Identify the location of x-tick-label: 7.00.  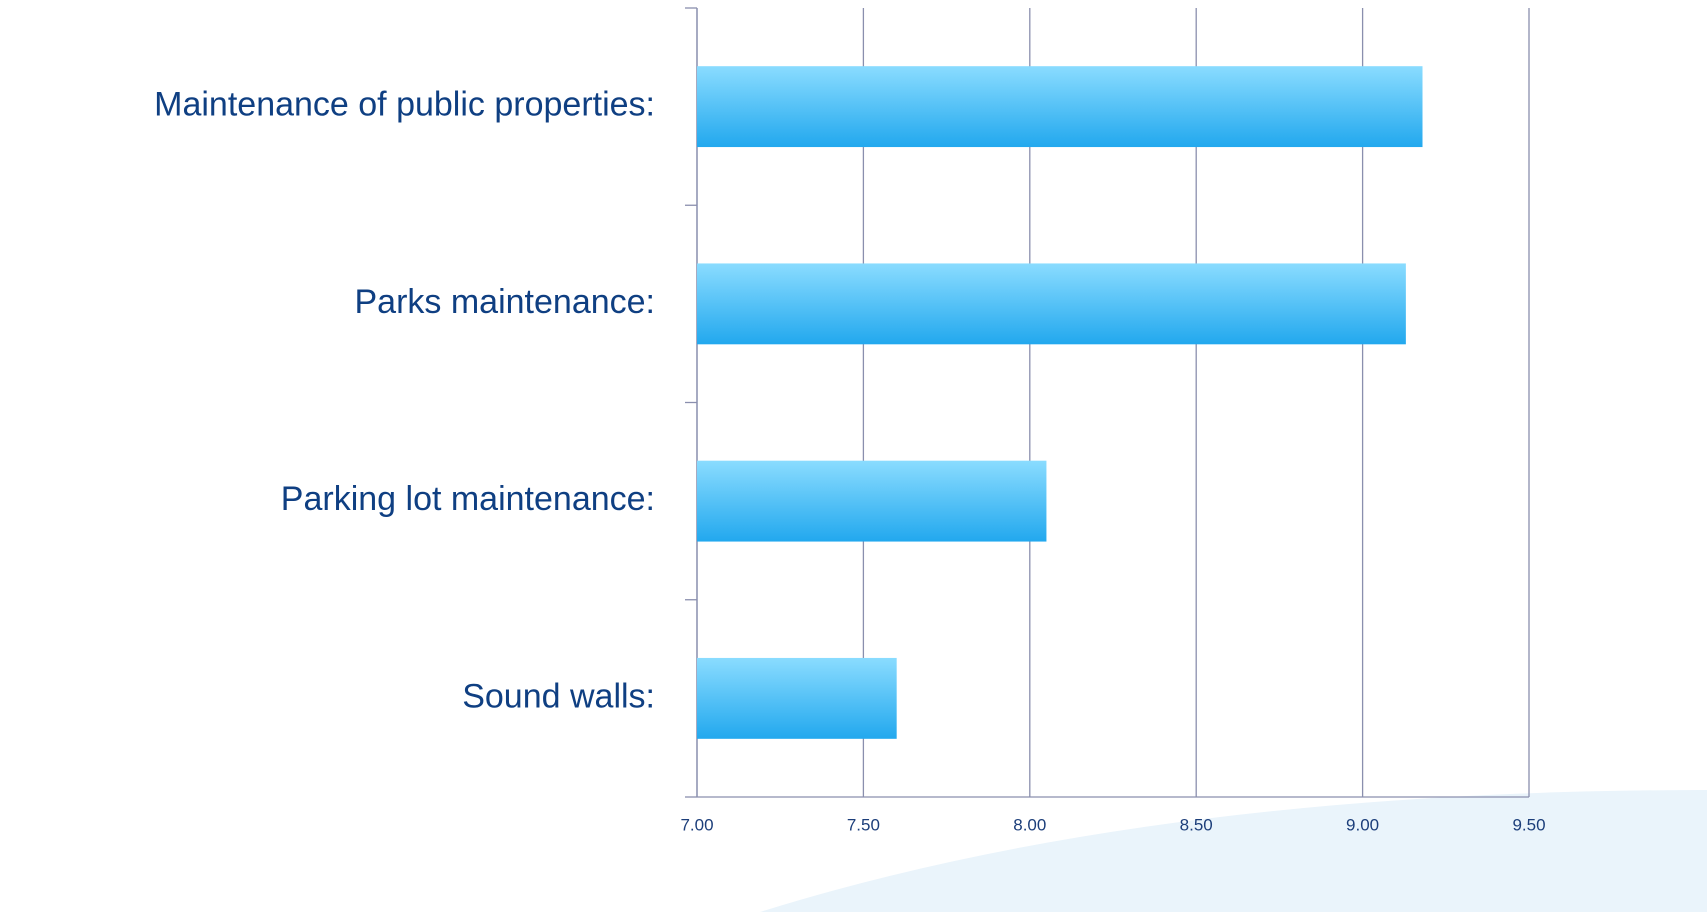
(696, 824).